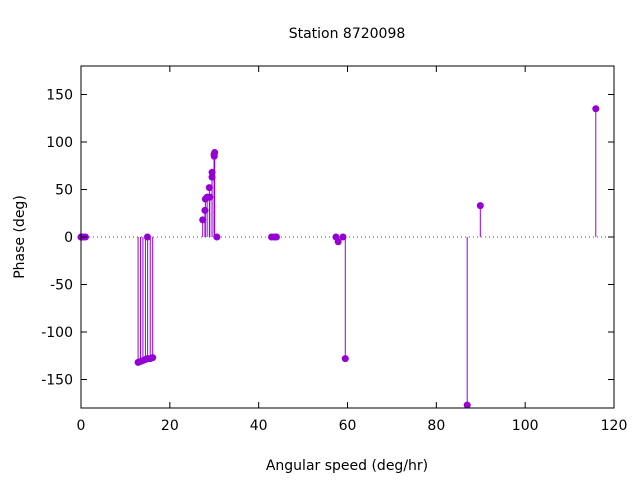  I want to click on x-tick-label: 40, so click(259, 426).